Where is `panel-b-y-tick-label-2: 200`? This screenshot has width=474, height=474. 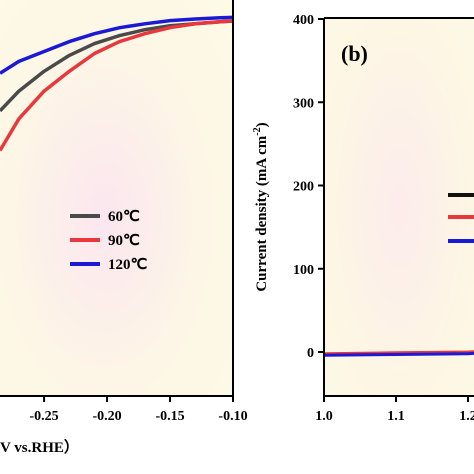
panel-b-y-tick-label-2: 200 is located at coordinates (303, 187).